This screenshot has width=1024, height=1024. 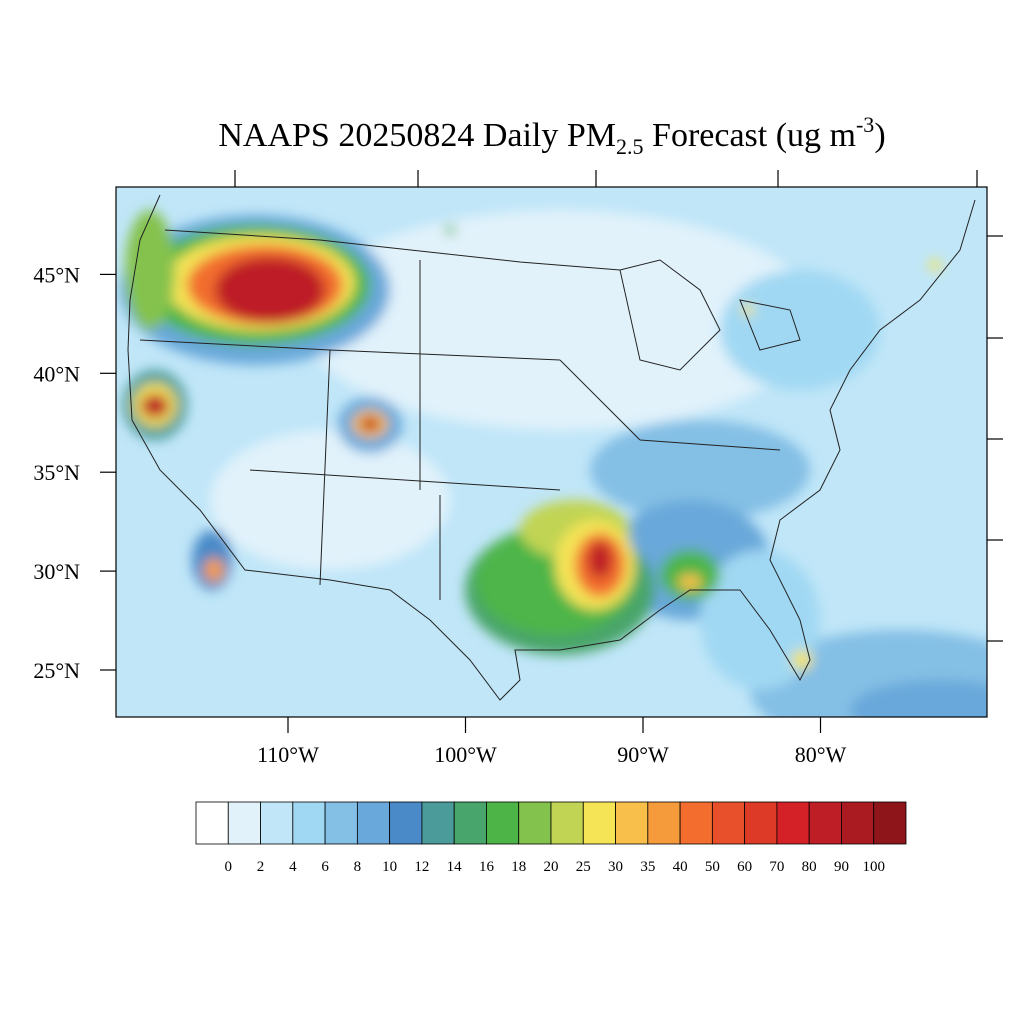 What do you see at coordinates (680, 867) in the screenshot?
I see `colorbar-label: 40` at bounding box center [680, 867].